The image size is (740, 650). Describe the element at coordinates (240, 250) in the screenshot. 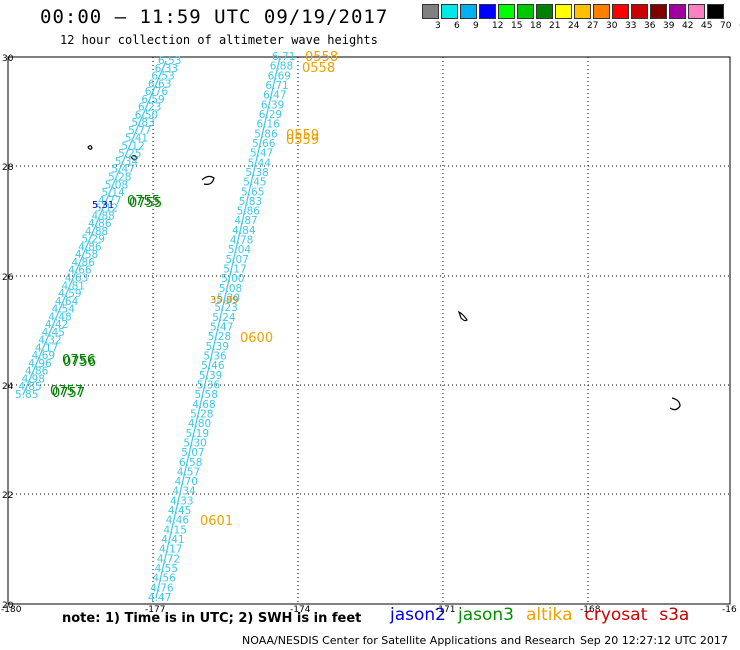

I see `wave-height-value: 5.04` at that location.